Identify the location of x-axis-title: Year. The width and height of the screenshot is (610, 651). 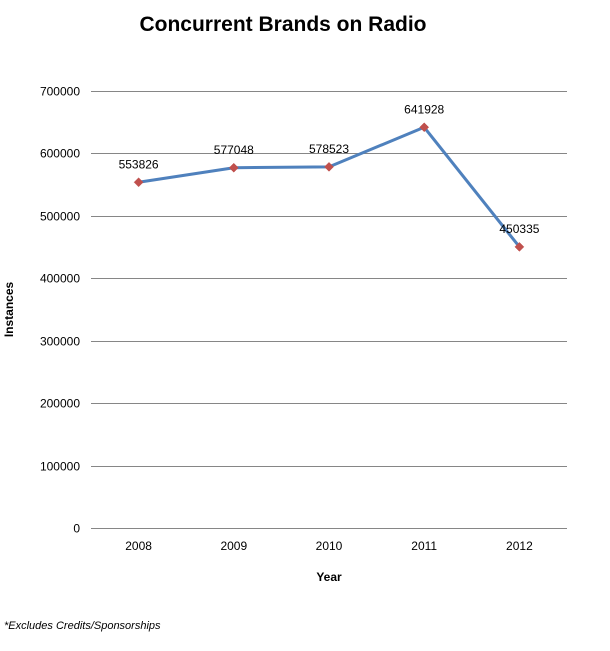
(329, 577).